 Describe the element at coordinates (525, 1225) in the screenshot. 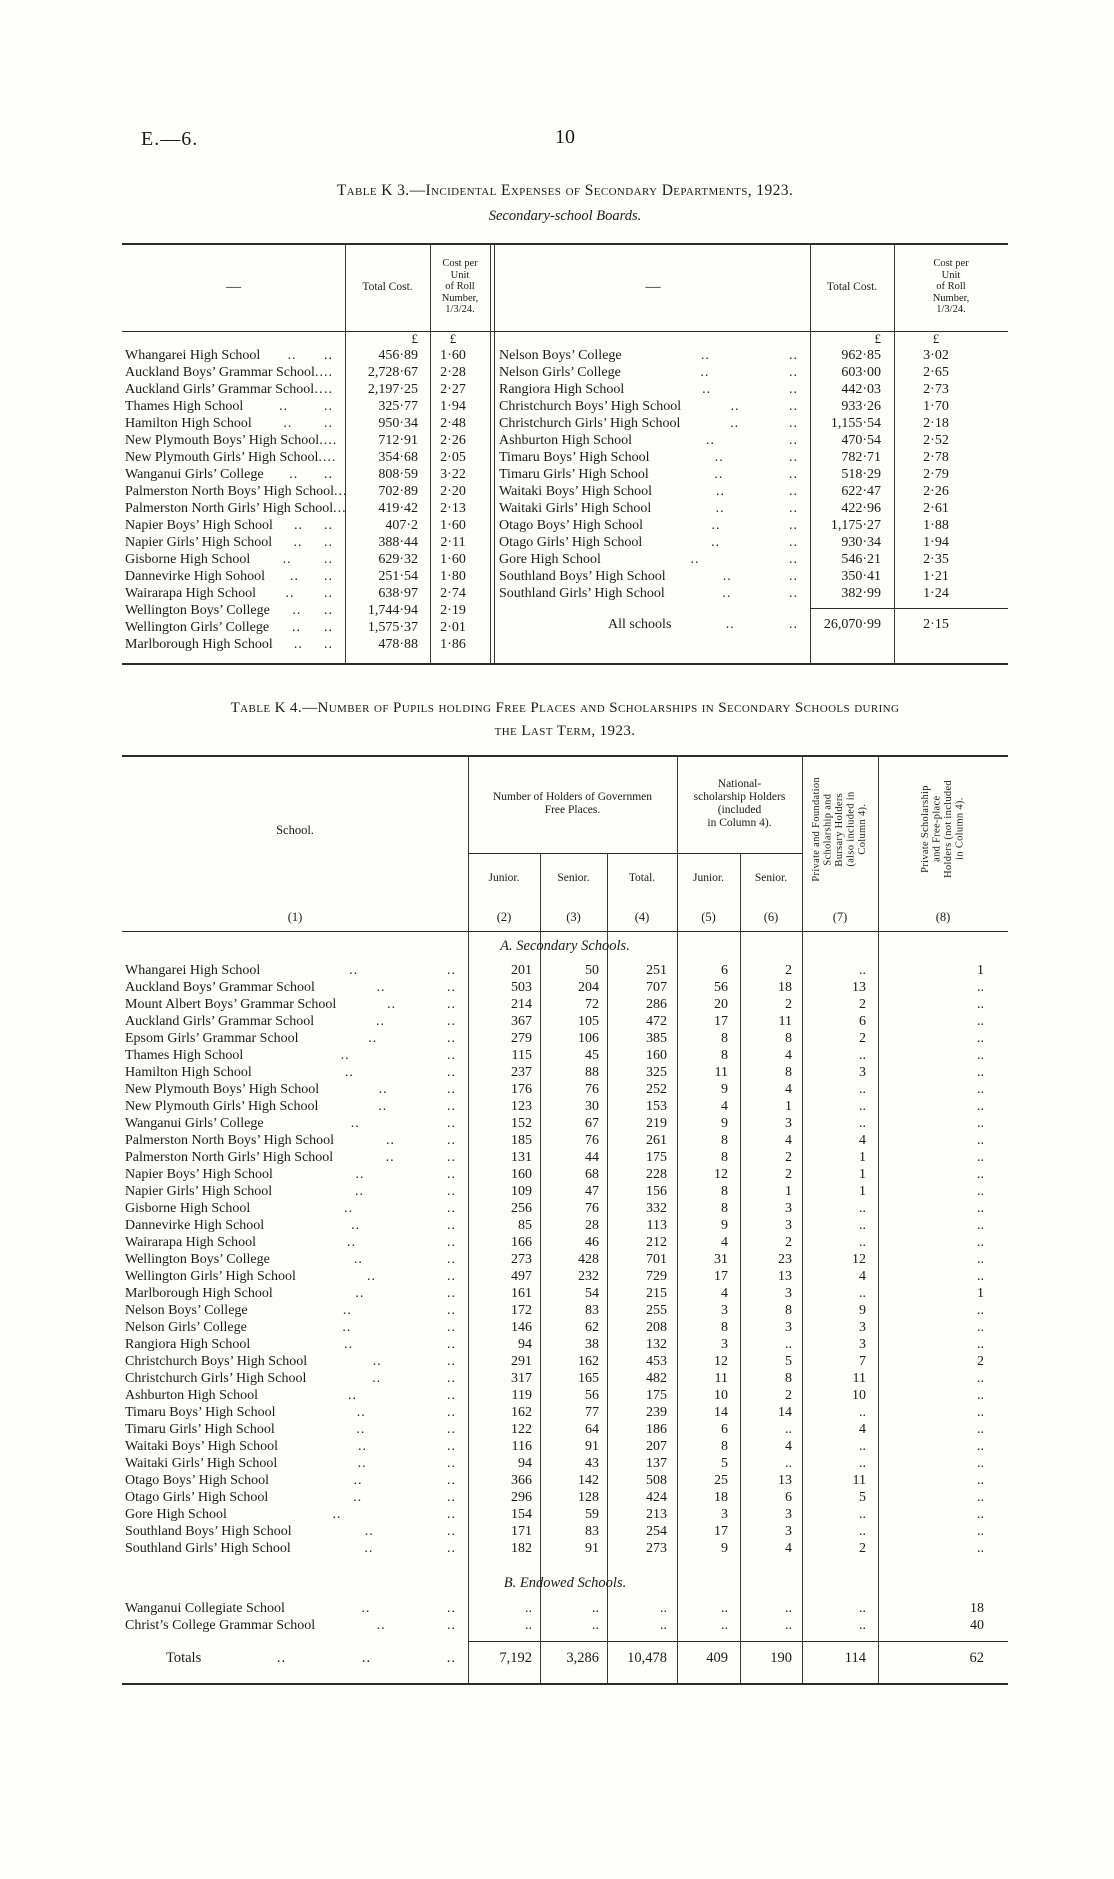

I see `cell-gov-junior: 85` at that location.